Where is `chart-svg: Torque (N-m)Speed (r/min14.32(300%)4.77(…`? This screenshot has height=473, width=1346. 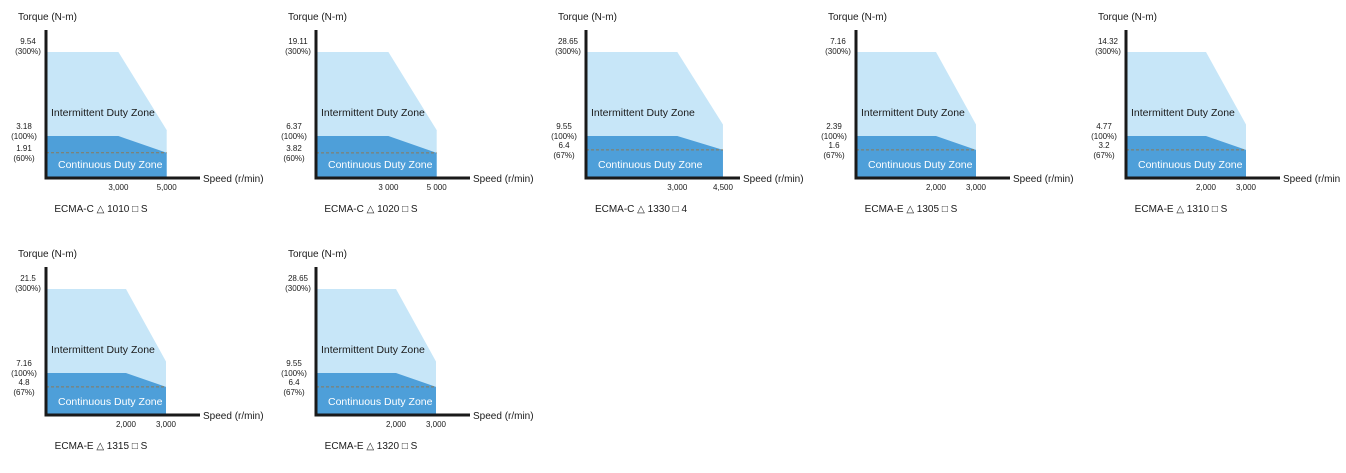
chart-svg: Torque (N-m)Speed (r/min14.32(300%)4.77(… is located at coordinates (1213, 117).